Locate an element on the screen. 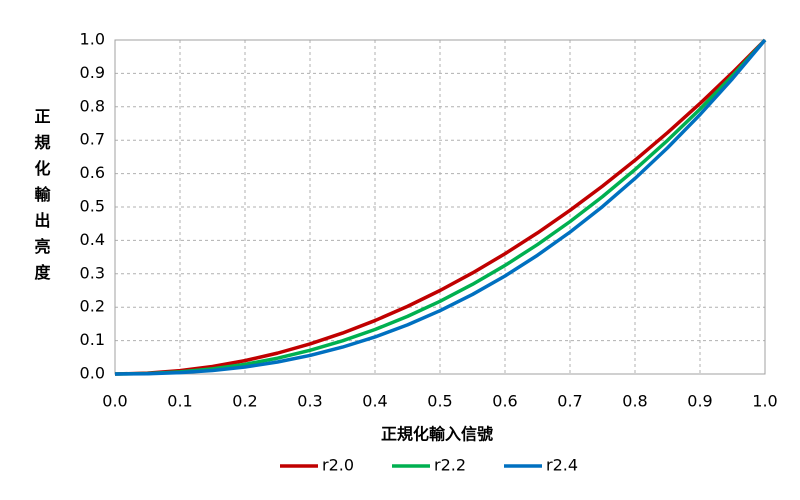 Image resolution: width=800 pixels, height=500 pixels. x-tick-label: 0.0 is located at coordinates (114, 401).